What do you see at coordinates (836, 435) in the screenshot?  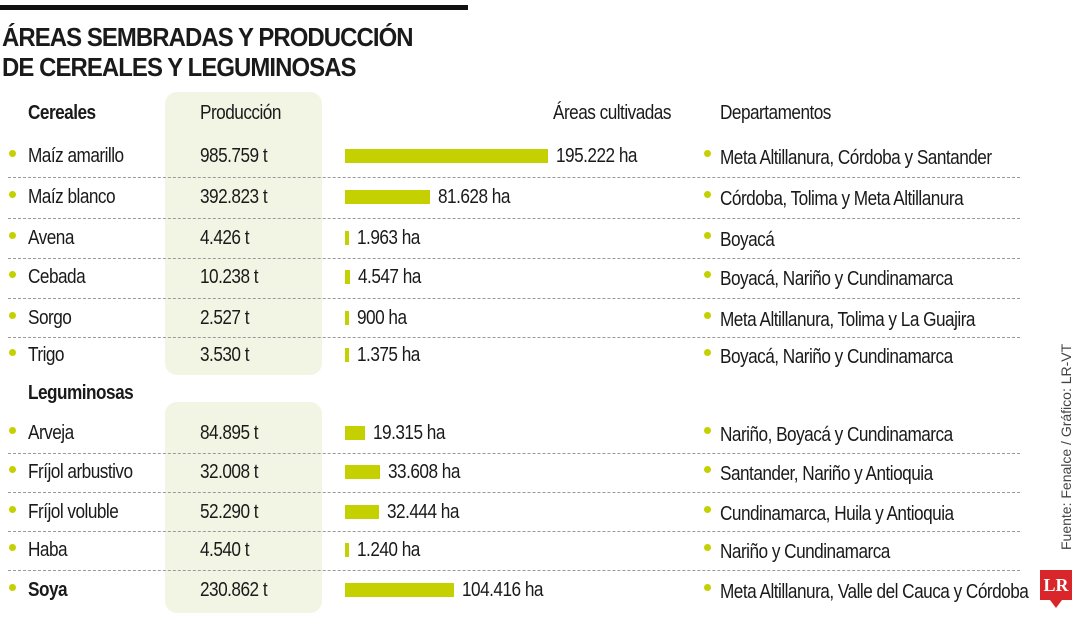 I see `departments: Nariño, Boyacá y Cundinamarca` at bounding box center [836, 435].